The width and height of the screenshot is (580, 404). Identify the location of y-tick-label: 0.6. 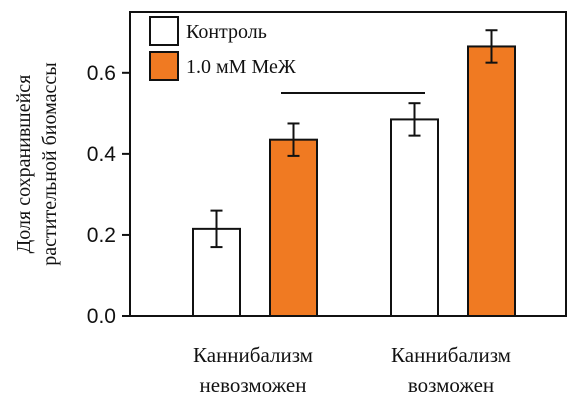
(101, 73).